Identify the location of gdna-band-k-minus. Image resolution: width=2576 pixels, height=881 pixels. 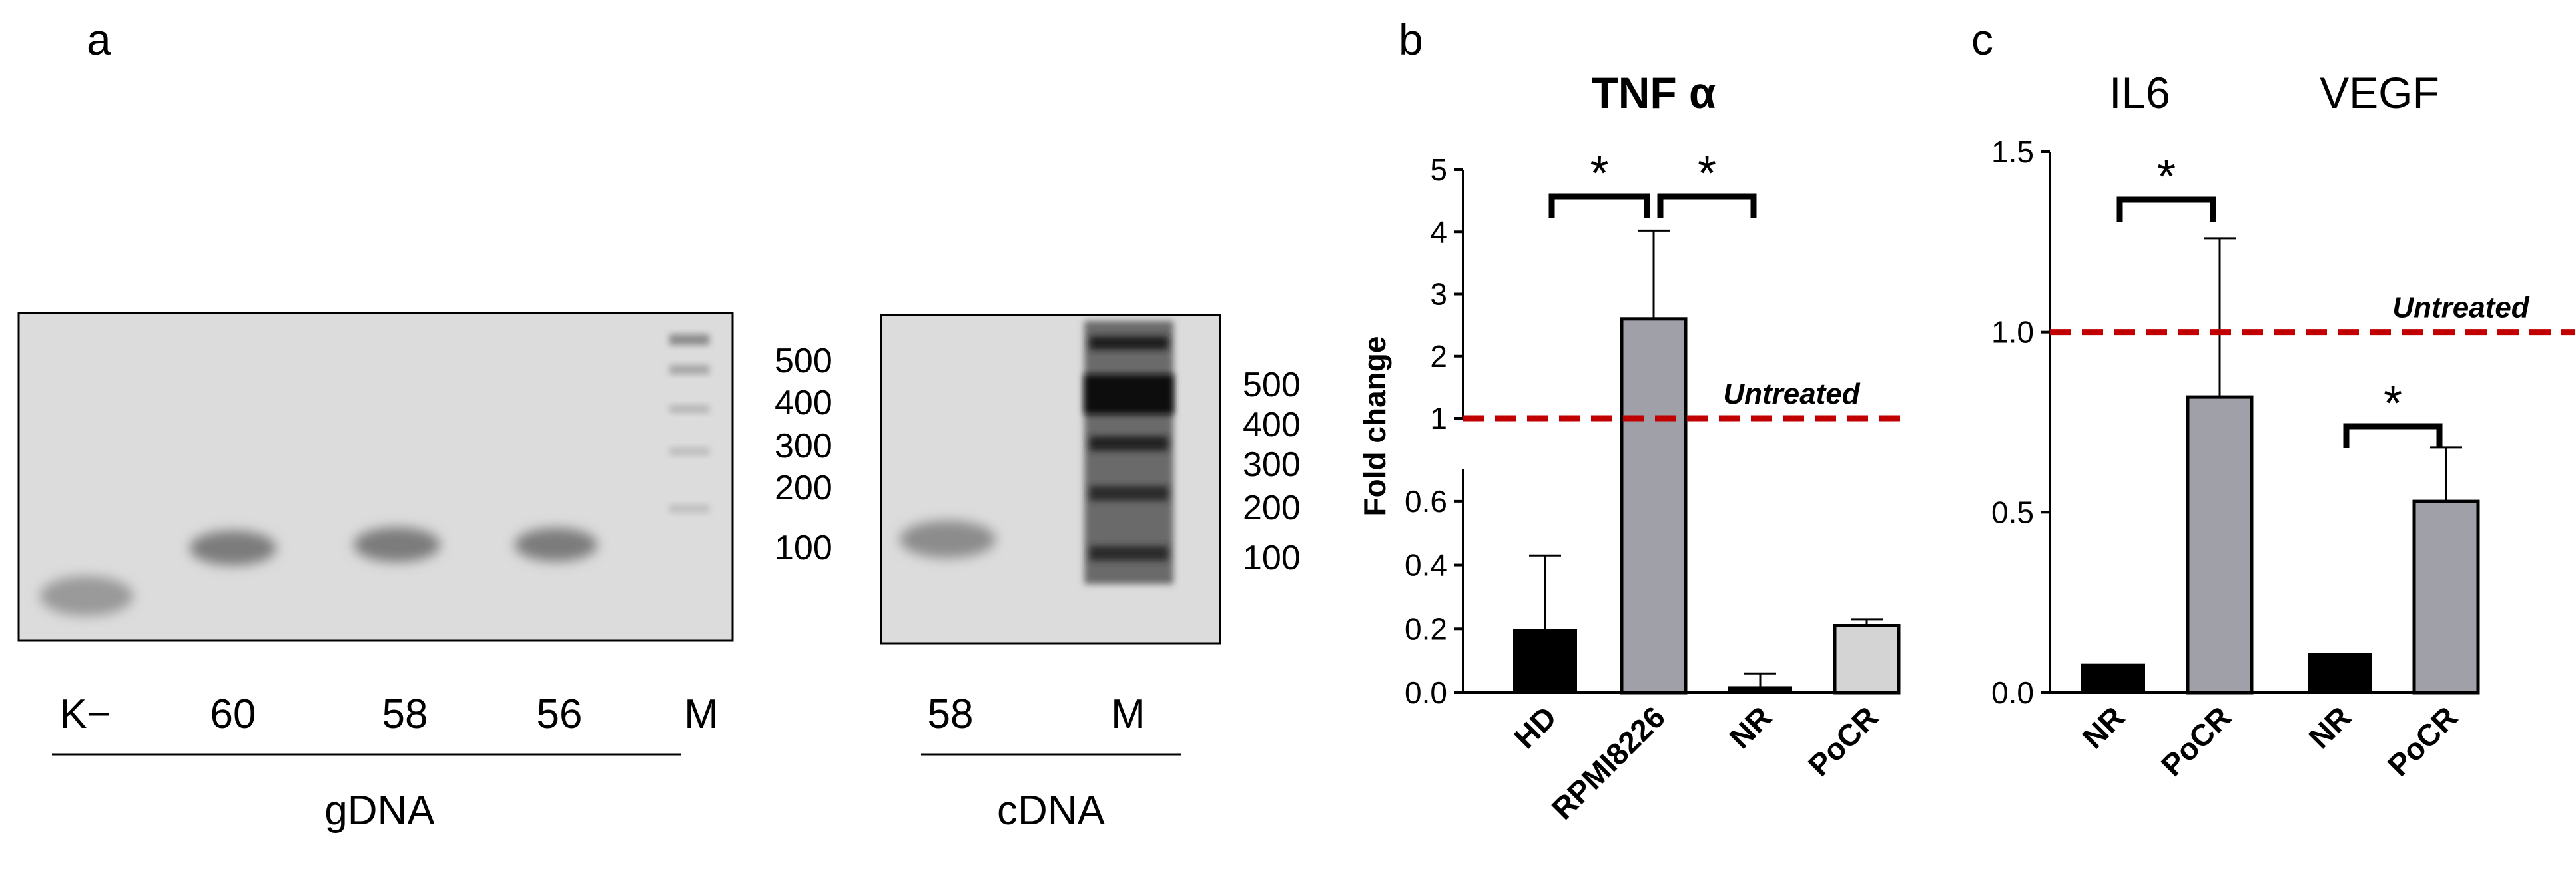
(86, 596).